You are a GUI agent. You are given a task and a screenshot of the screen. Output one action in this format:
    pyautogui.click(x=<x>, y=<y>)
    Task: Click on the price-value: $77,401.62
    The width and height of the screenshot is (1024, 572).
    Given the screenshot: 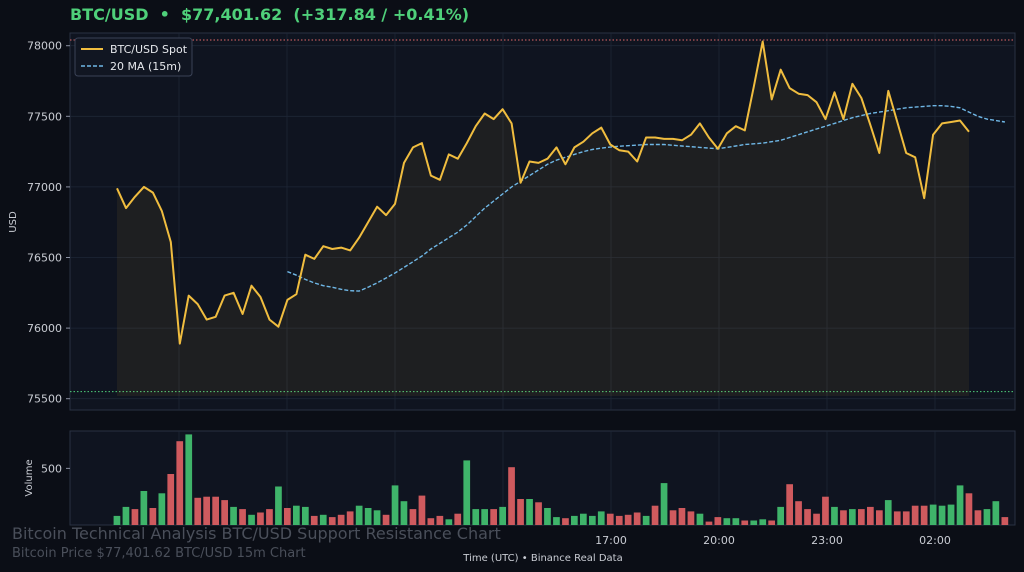 What is the action you would take?
    pyautogui.click(x=232, y=14)
    